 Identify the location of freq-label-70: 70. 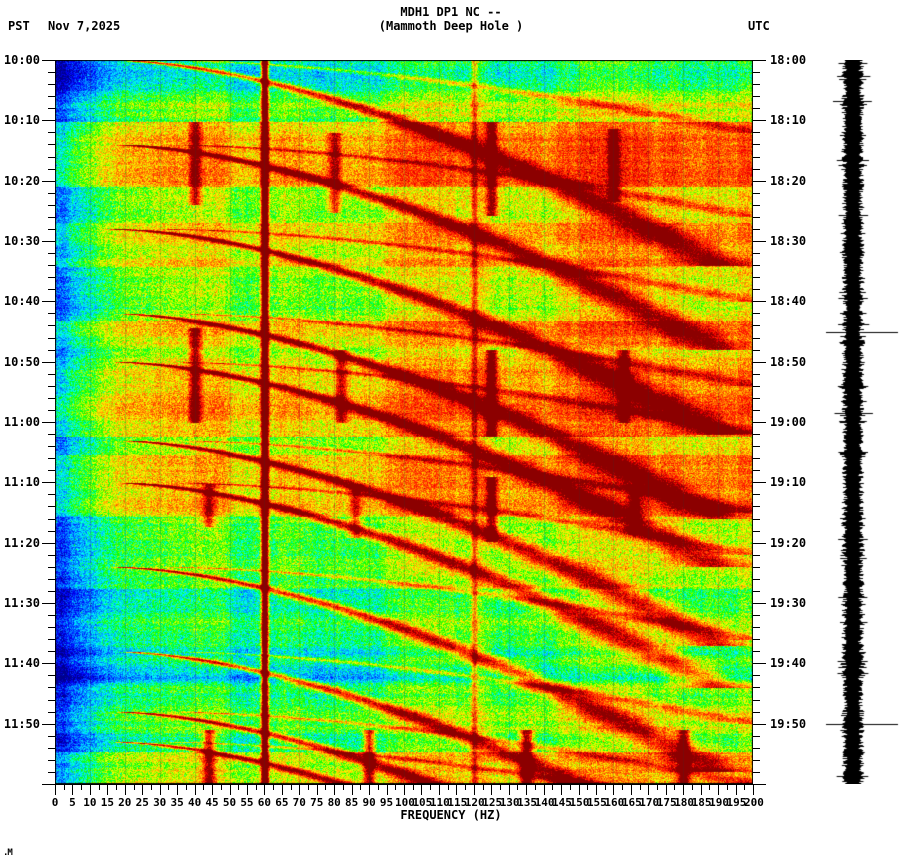
(299, 802).